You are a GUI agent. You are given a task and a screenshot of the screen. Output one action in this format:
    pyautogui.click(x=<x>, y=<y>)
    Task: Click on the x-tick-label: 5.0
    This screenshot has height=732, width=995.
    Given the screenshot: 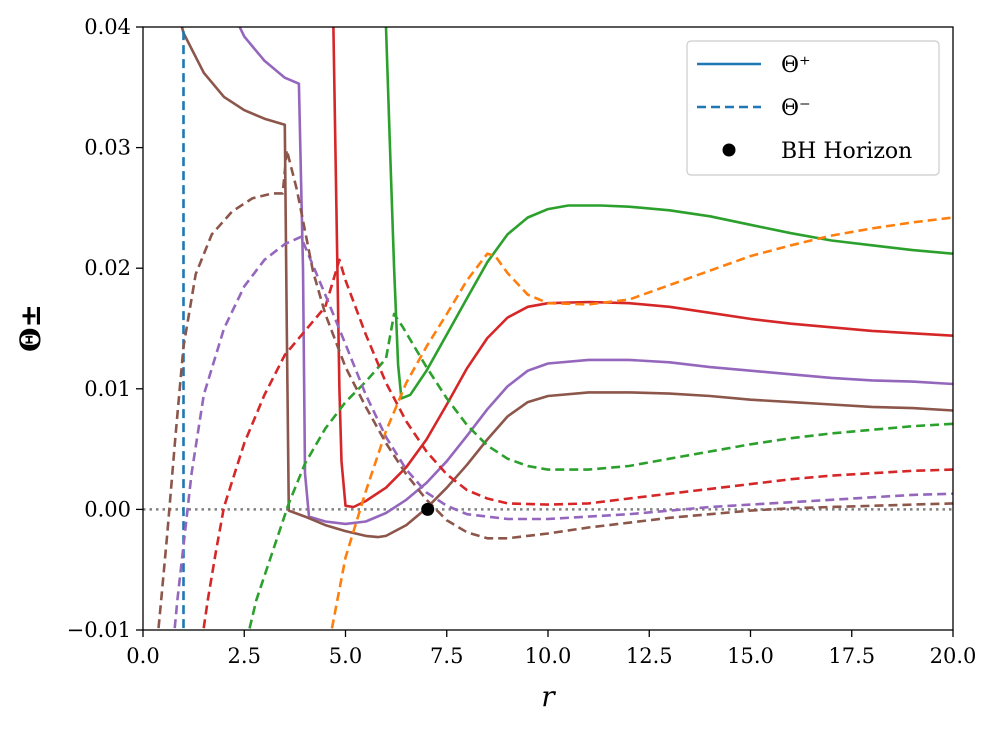 What is the action you would take?
    pyautogui.click(x=345, y=656)
    